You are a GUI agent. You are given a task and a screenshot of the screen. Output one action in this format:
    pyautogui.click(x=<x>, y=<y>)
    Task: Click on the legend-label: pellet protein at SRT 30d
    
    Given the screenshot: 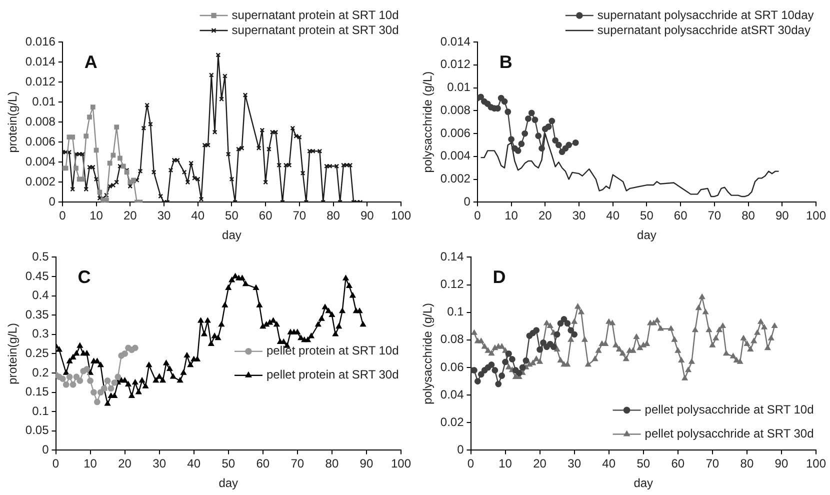 What is the action you would take?
    pyautogui.click(x=332, y=375)
    